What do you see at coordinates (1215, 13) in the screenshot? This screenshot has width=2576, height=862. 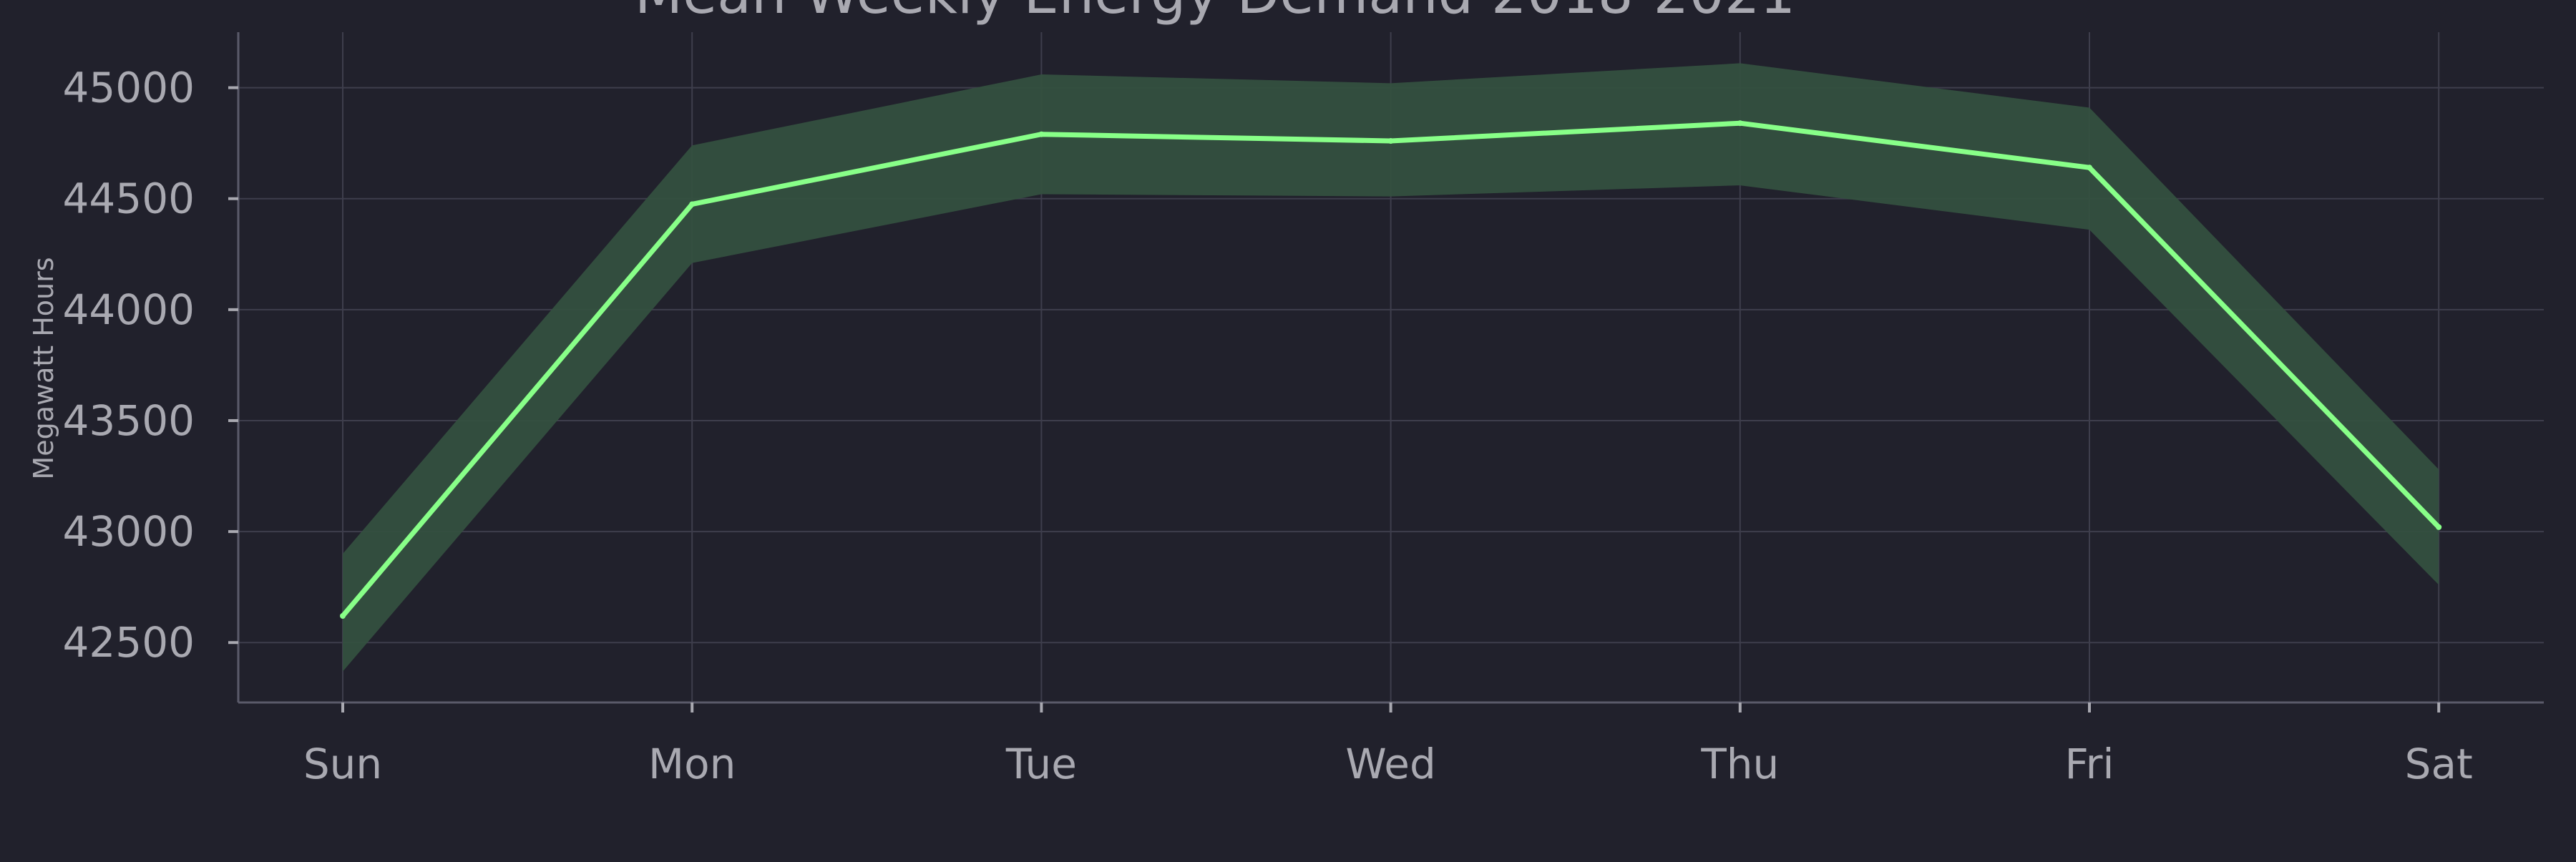 I see `chart-title: Mean Weekly Energy Demand 2018-2021` at bounding box center [1215, 13].